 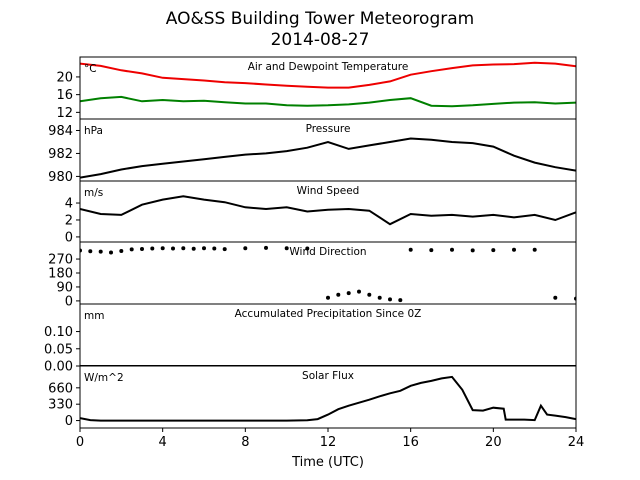 What do you see at coordinates (58, 349) in the screenshot?
I see `y-tick-label: 0.05` at bounding box center [58, 349].